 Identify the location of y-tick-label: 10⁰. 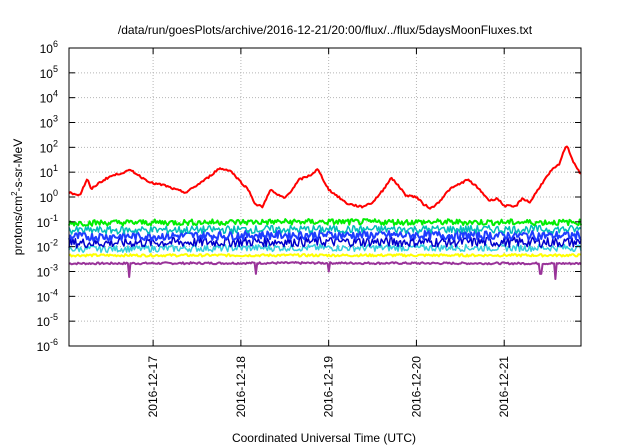
(49, 196).